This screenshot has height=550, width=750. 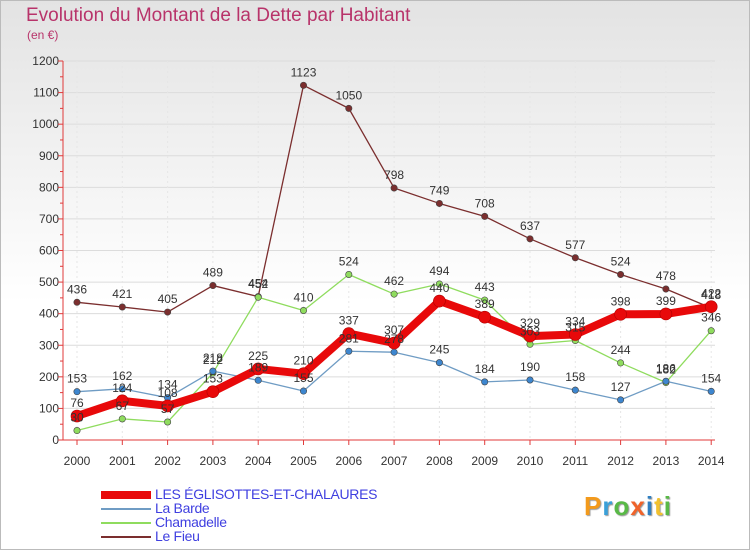 What do you see at coordinates (659, 506) in the screenshot?
I see `logo-letter: t` at bounding box center [659, 506].